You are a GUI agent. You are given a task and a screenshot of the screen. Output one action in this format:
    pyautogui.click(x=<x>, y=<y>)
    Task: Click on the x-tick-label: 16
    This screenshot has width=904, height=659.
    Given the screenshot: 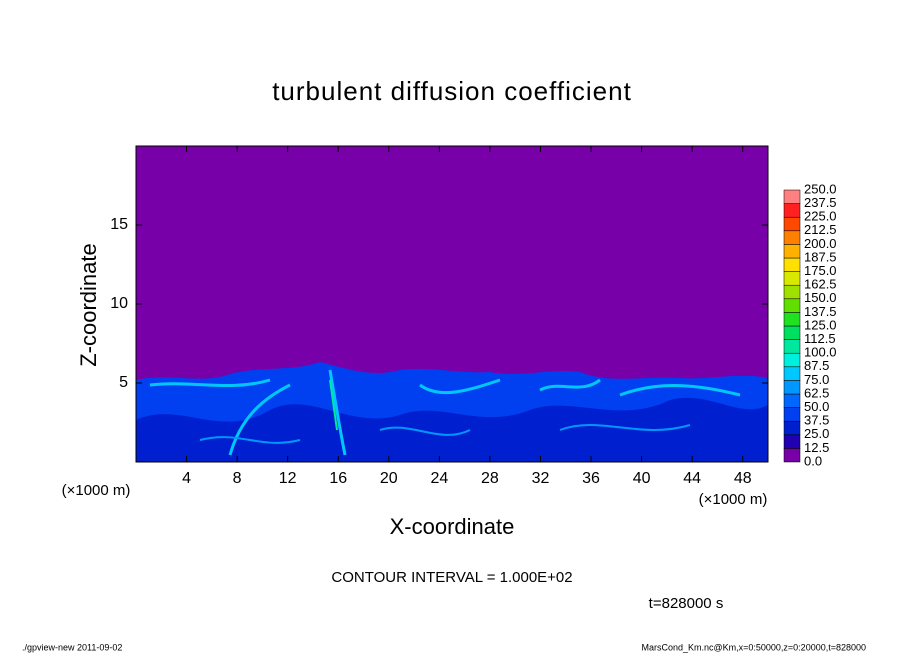 What is the action you would take?
    pyautogui.click(x=338, y=478)
    